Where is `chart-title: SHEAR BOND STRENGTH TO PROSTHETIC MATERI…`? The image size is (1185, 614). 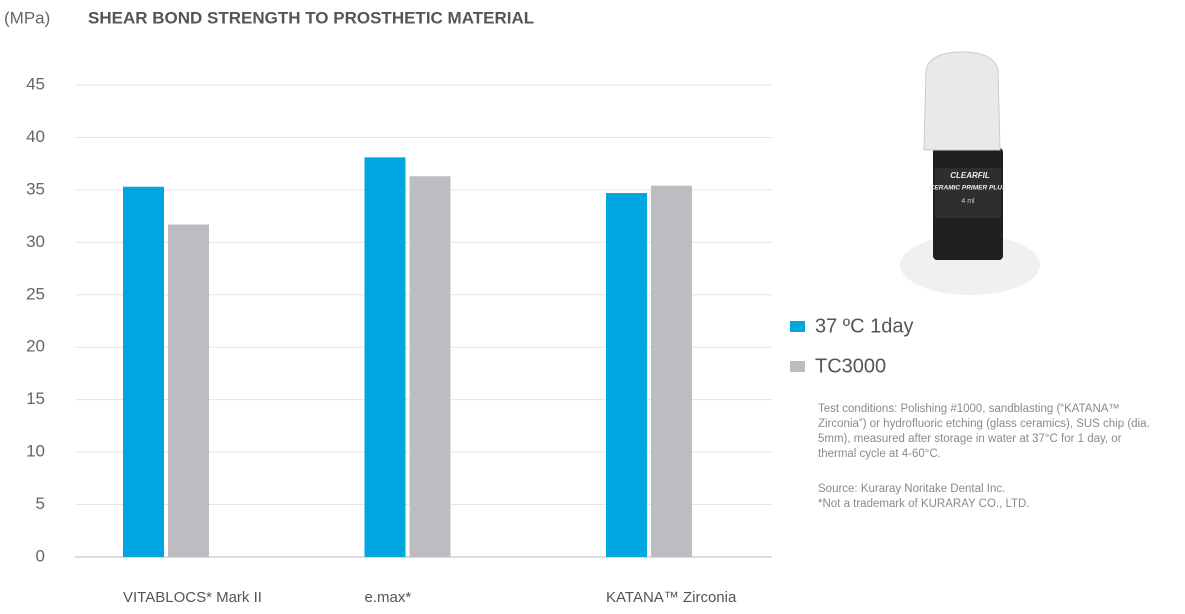
chart-title: SHEAR BOND STRENGTH TO PROSTHETIC MATERI… is located at coordinates (311, 17).